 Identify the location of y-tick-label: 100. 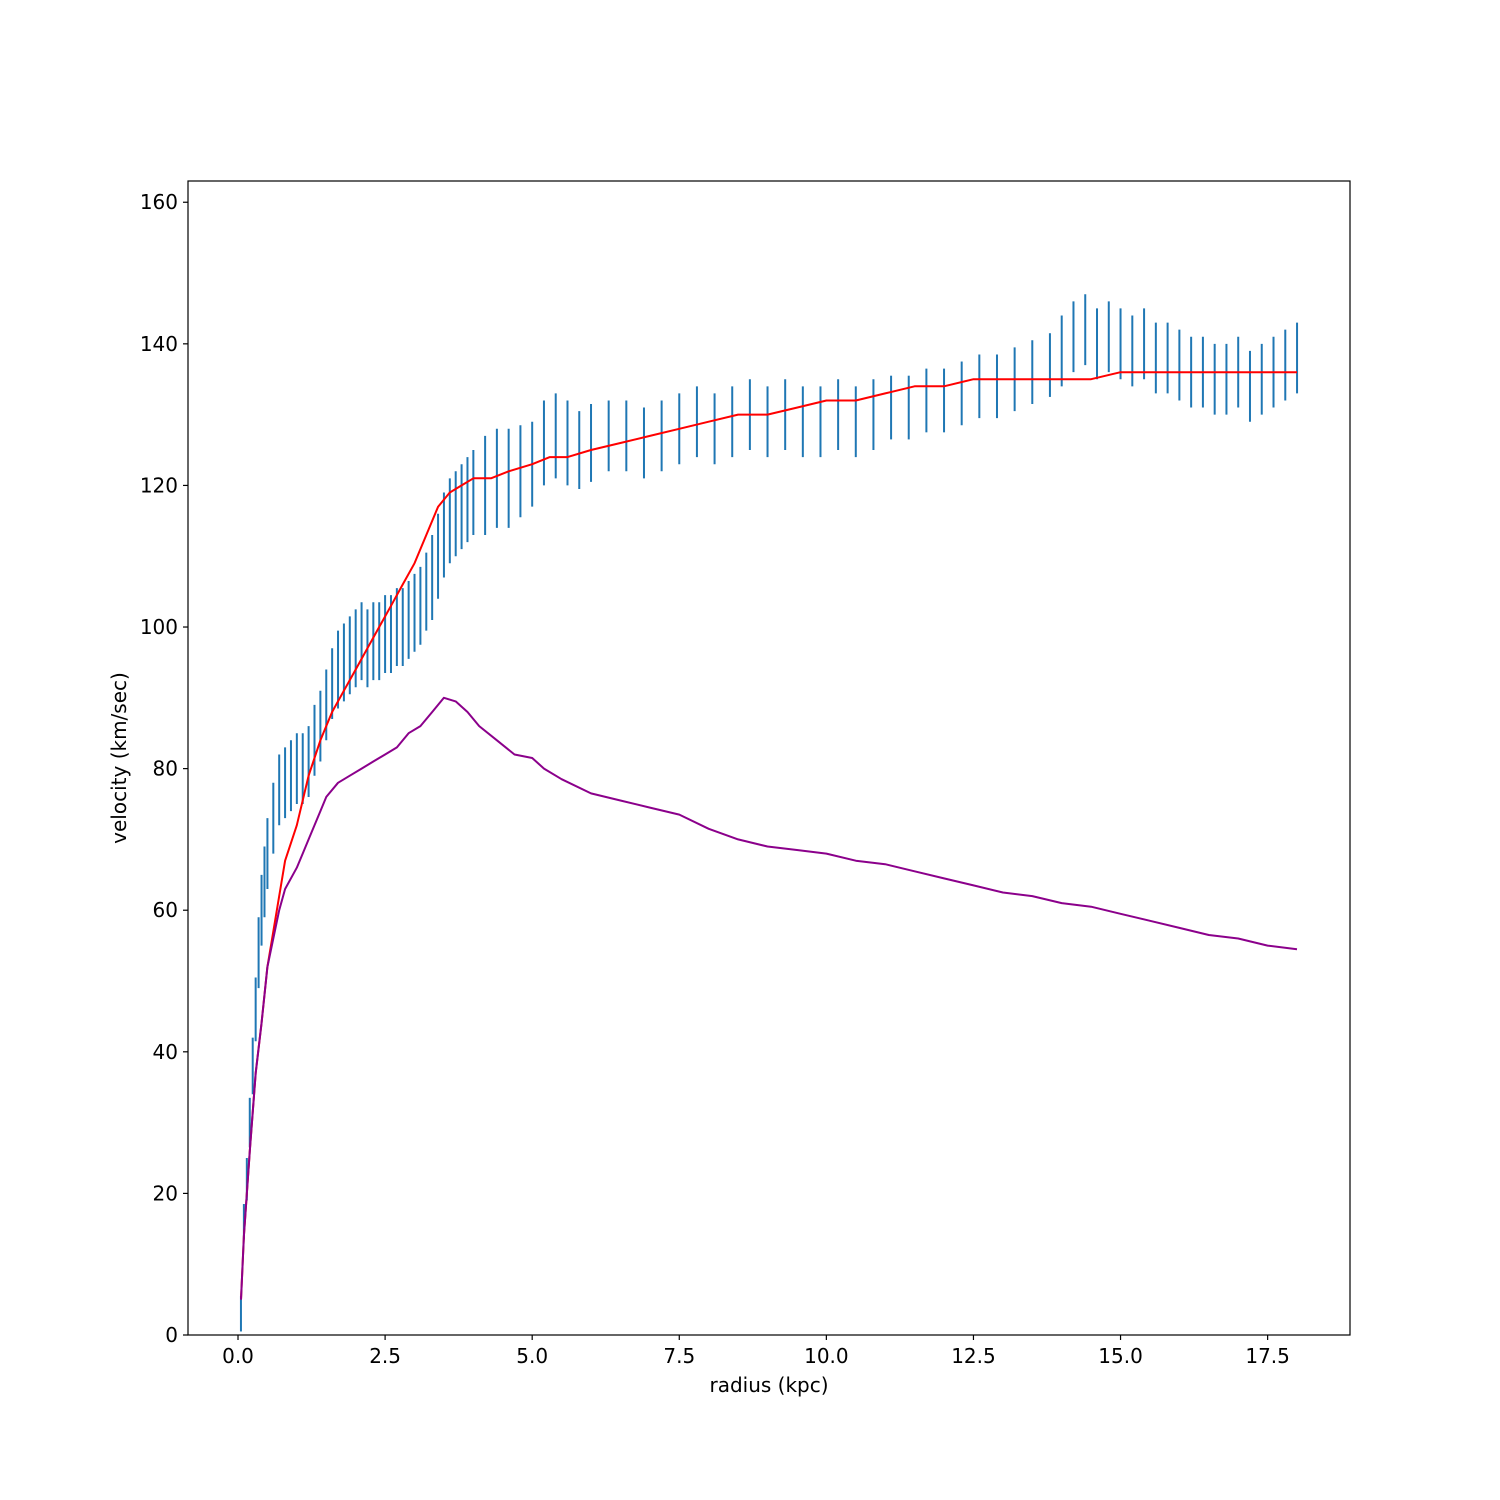
(159, 627).